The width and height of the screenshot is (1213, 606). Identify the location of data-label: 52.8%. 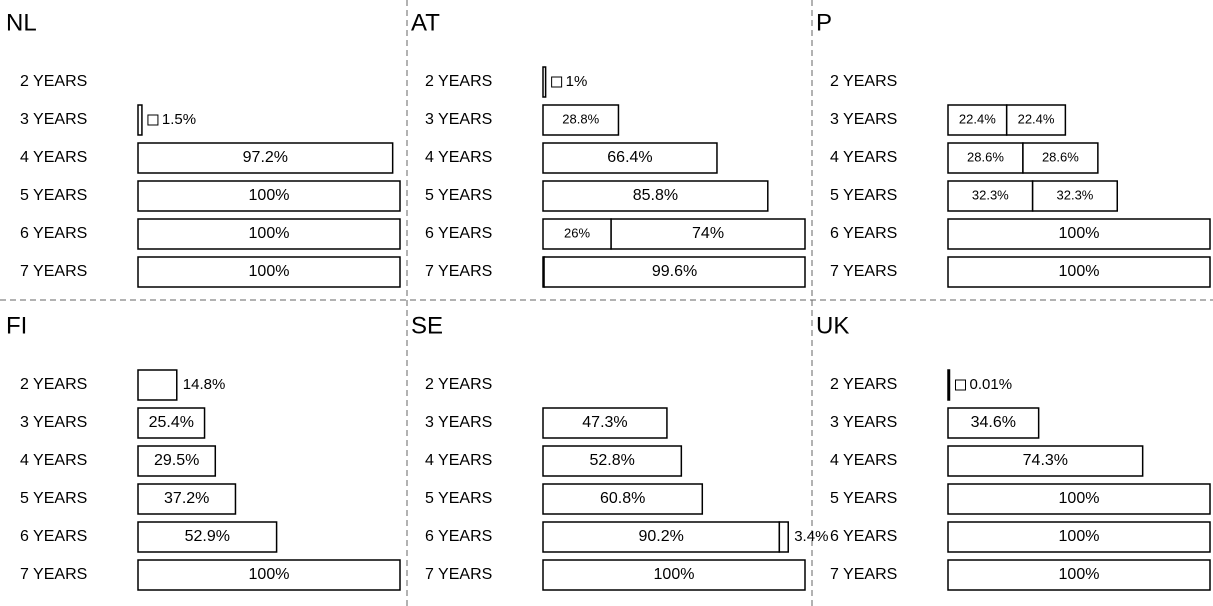
(611, 460).